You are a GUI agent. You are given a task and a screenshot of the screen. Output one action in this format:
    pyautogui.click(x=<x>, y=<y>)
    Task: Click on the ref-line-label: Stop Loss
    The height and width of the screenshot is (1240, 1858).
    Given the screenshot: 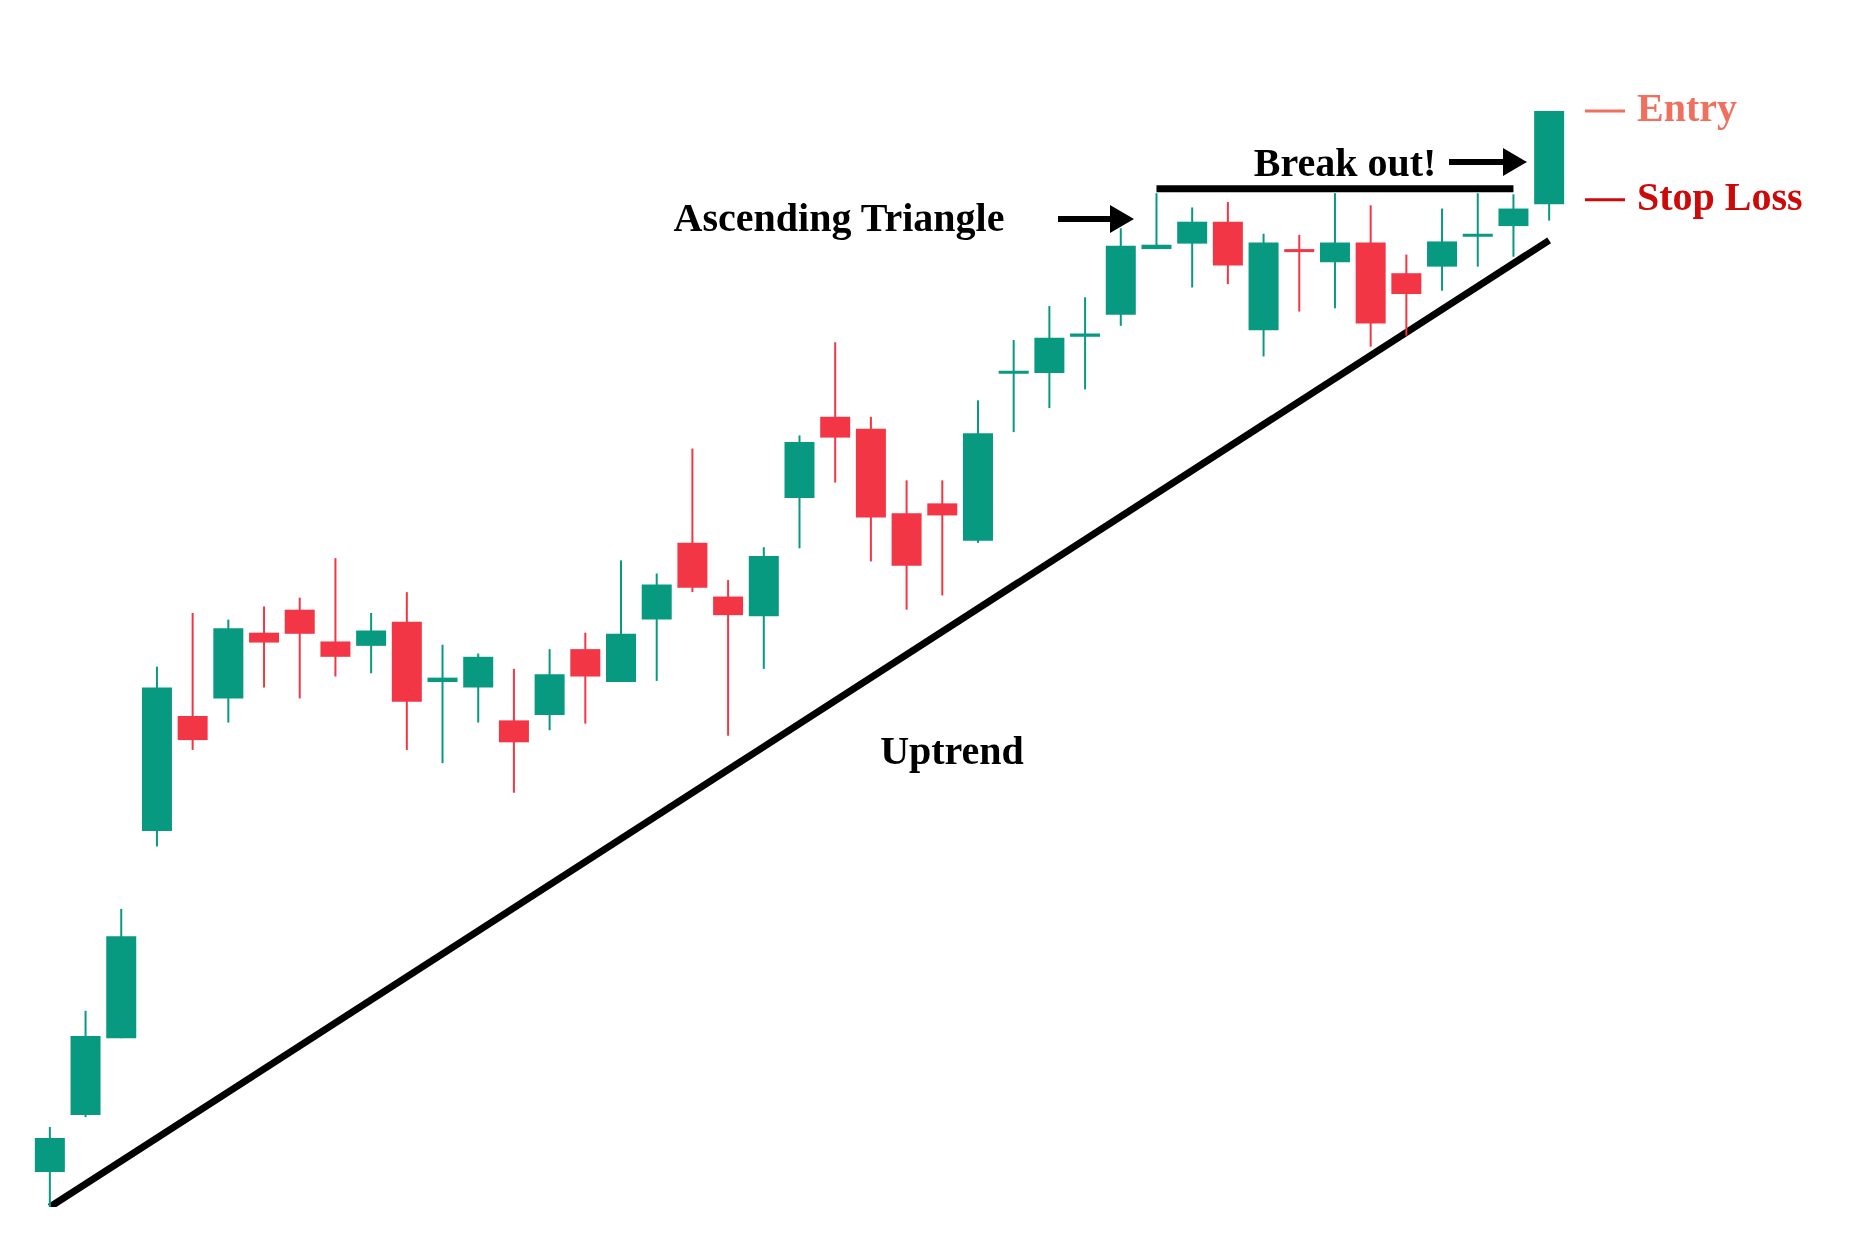 What is the action you would take?
    pyautogui.click(x=1720, y=197)
    